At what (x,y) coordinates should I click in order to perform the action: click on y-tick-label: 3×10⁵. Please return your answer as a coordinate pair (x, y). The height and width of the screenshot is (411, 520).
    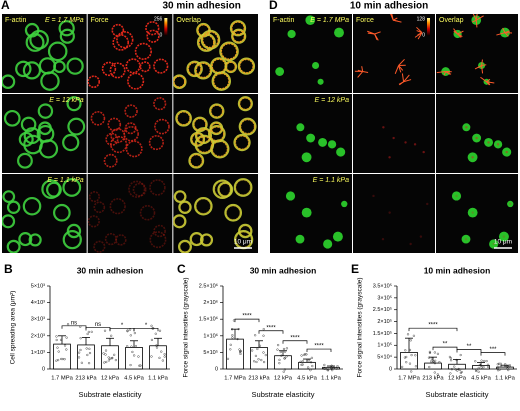
    Looking at the image, I should click on (384, 297).